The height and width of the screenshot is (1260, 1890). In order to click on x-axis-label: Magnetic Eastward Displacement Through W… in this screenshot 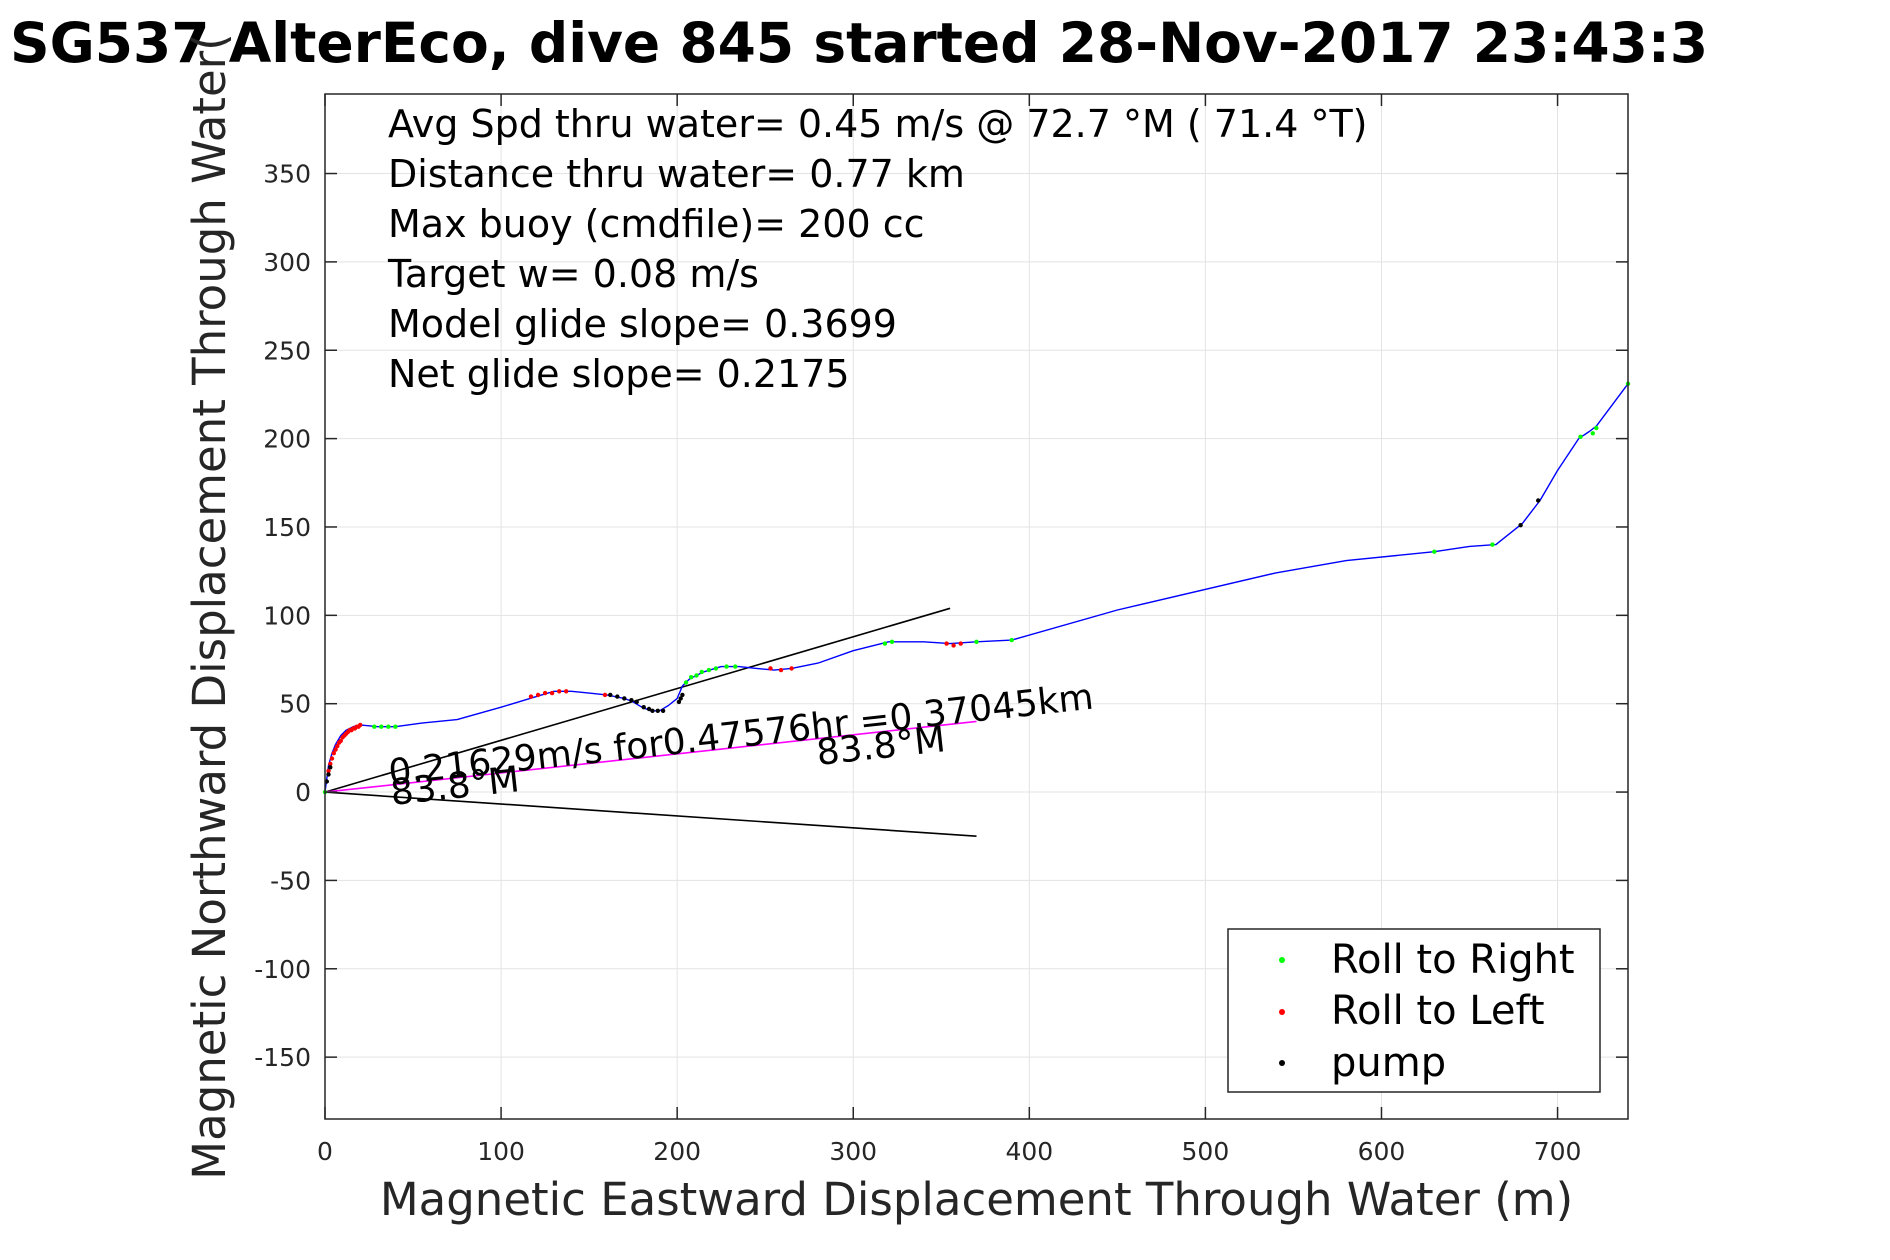, I will do `click(976, 1199)`.